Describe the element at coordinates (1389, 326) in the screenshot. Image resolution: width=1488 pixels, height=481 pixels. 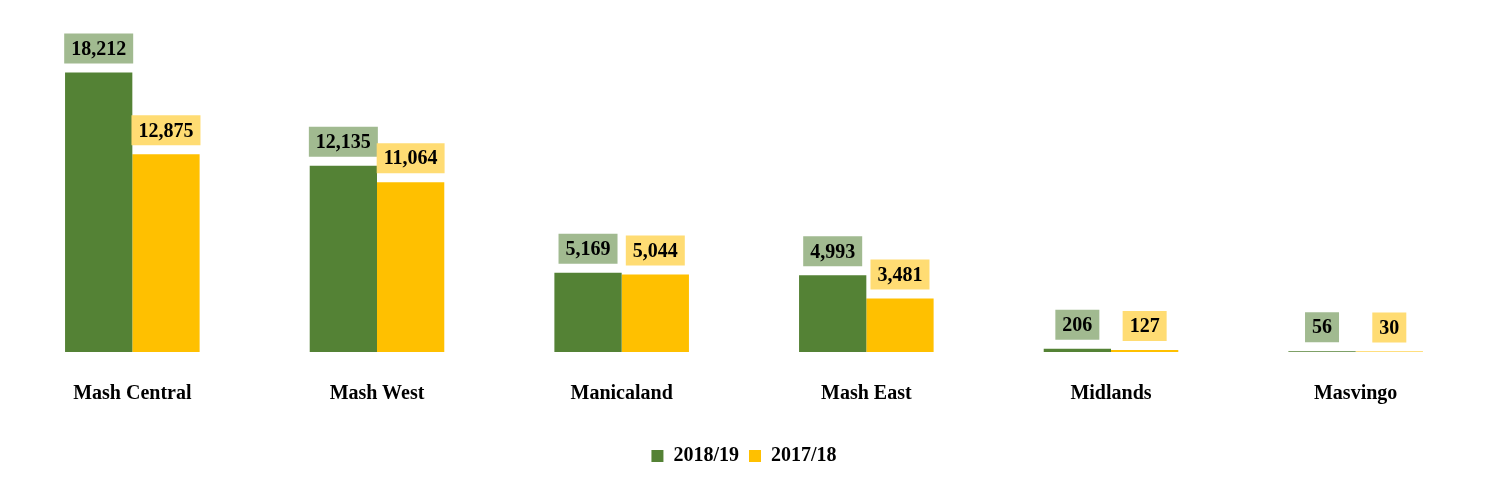
I see `data-label: 30` at that location.